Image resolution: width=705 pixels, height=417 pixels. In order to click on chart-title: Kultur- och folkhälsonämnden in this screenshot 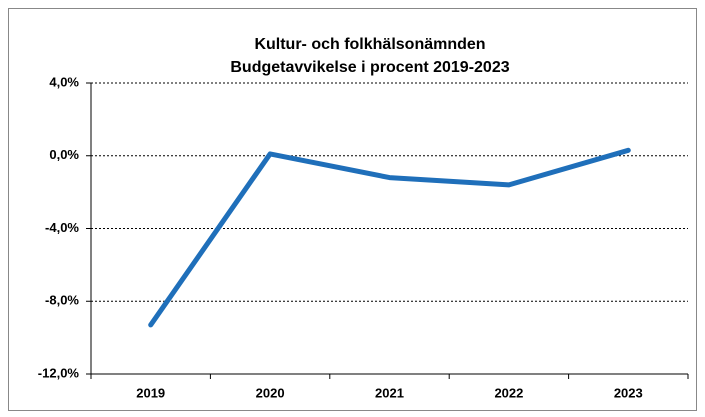, I will do `click(369, 44)`.